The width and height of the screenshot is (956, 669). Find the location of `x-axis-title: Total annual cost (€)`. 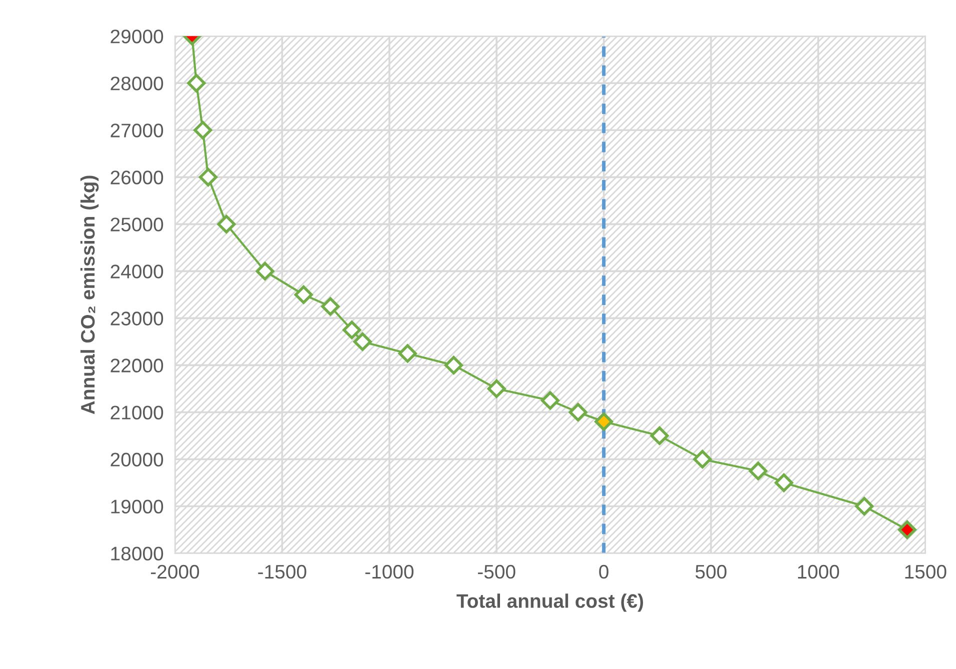

x-axis-title: Total annual cost (€) is located at coordinates (550, 603).